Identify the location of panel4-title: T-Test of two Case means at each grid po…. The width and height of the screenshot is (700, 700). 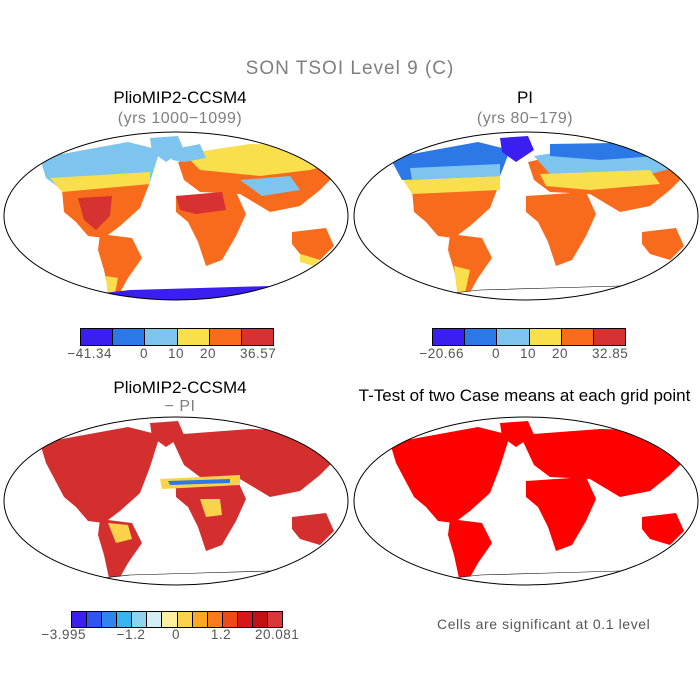
(524, 395).